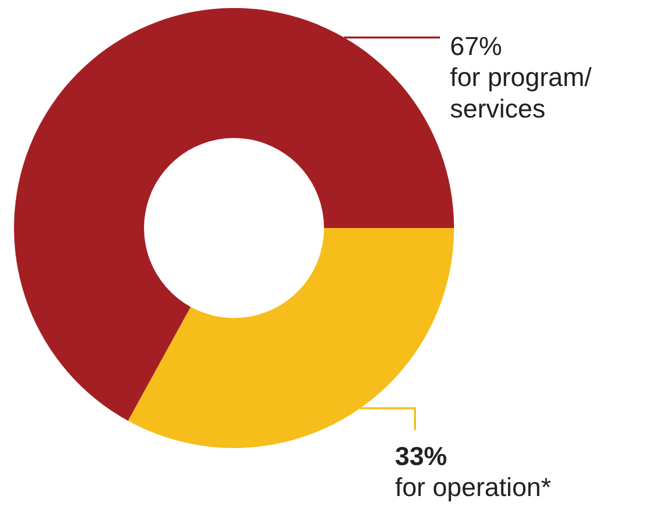  What do you see at coordinates (473, 487) in the screenshot?
I see `slice-label: for operation*` at bounding box center [473, 487].